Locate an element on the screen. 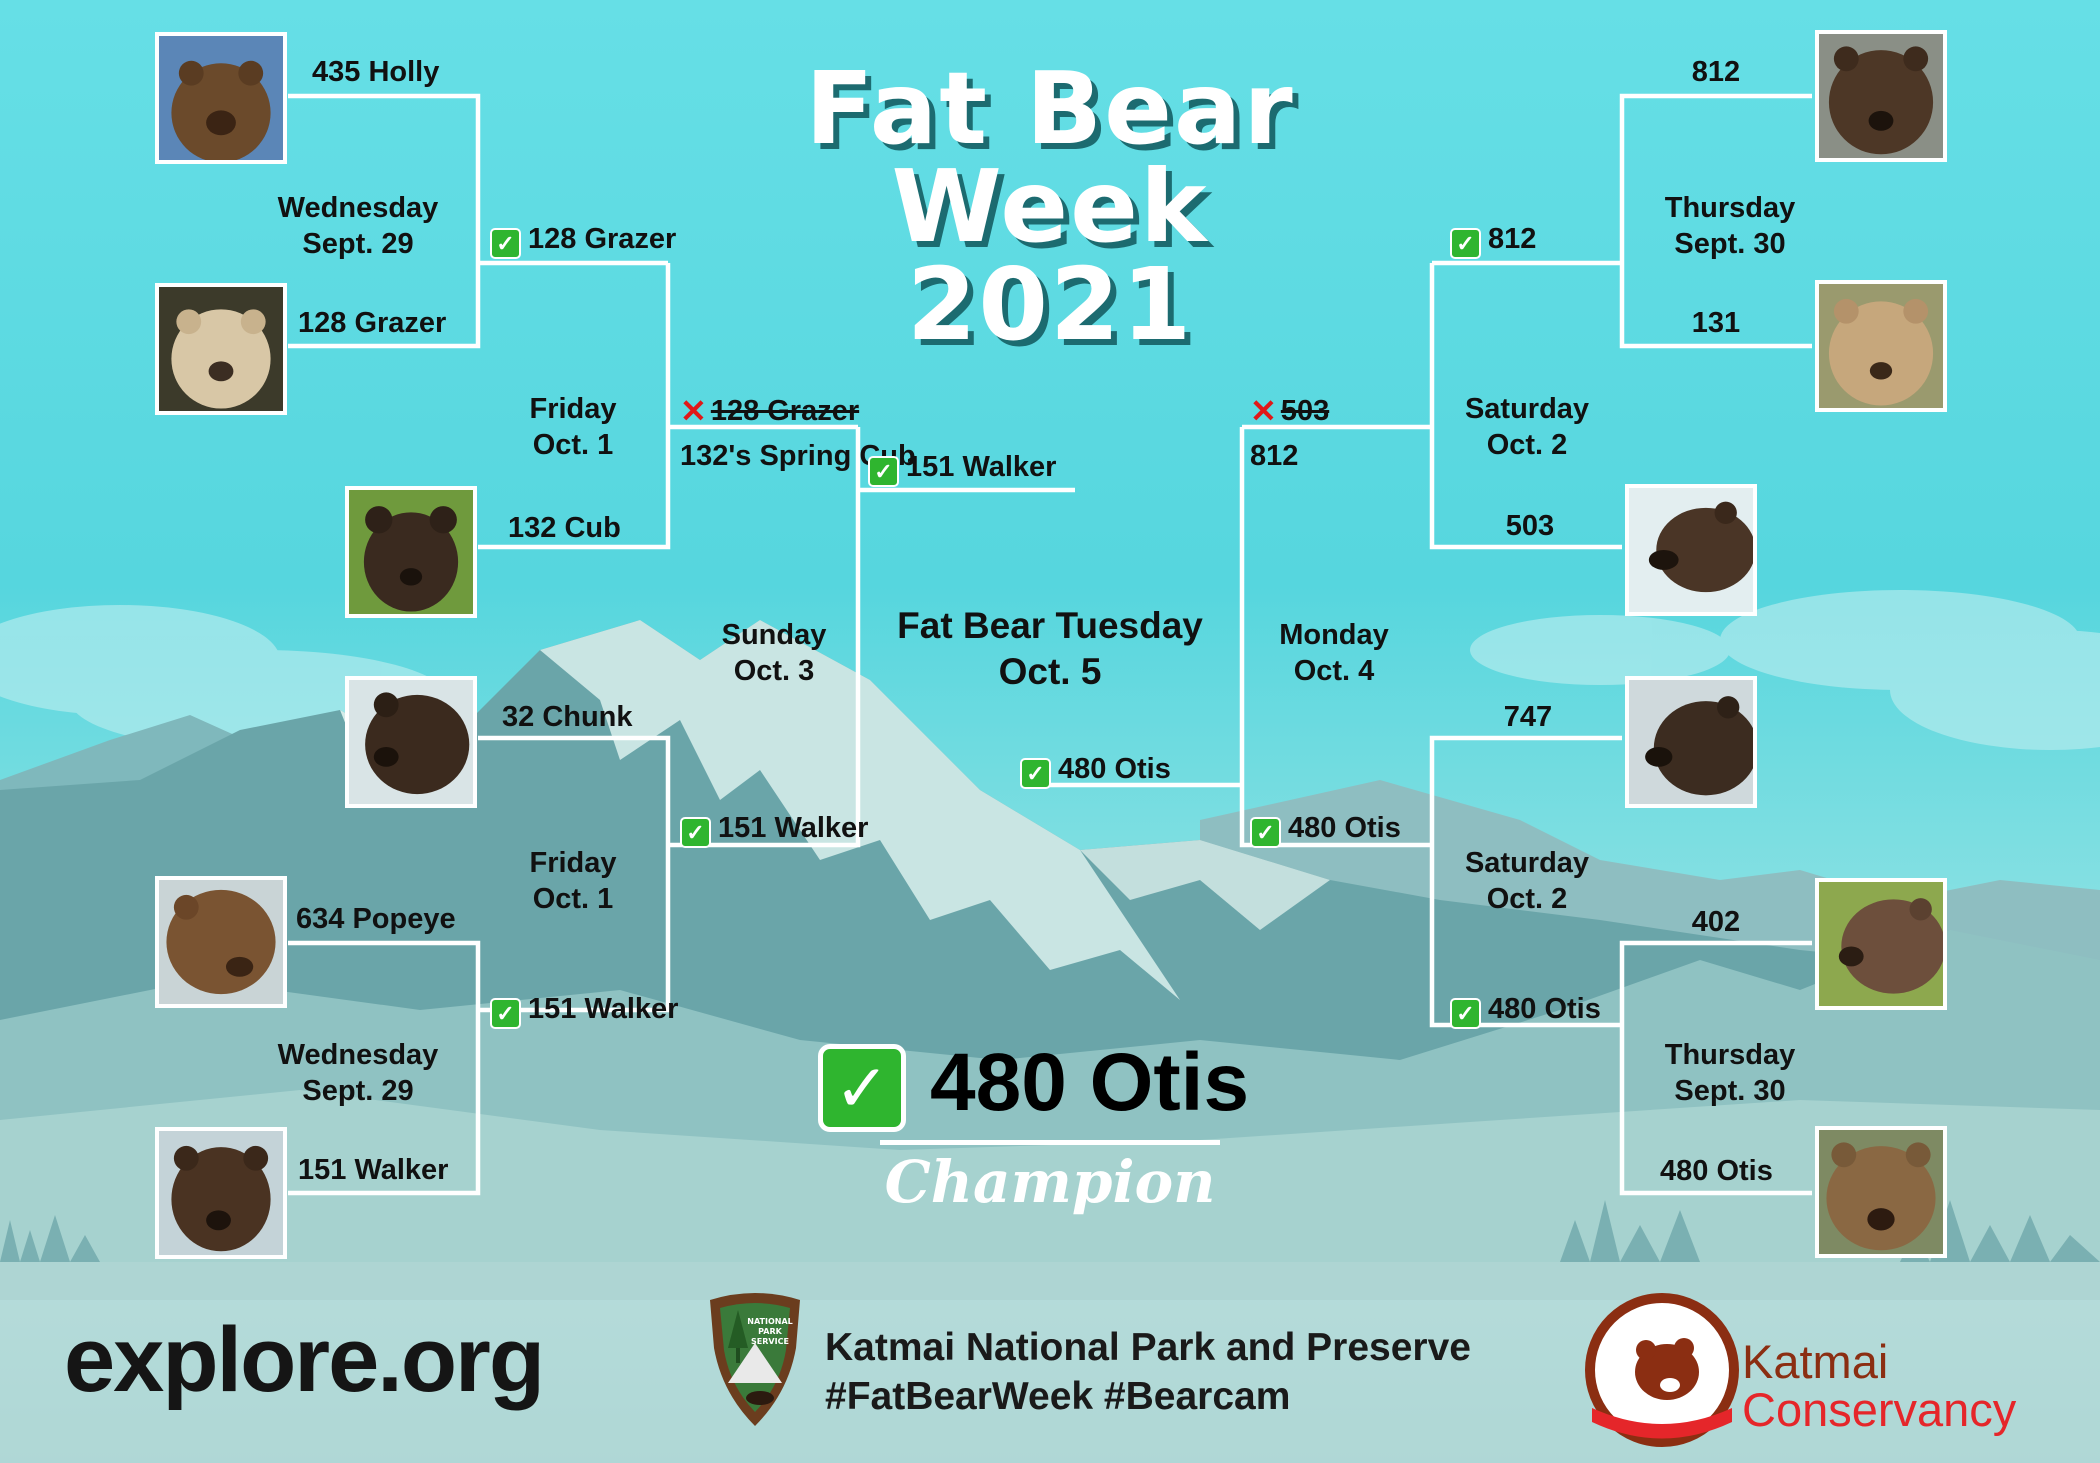  result-r-r2b: ✓ 480 Otis is located at coordinates (1525, 1012).